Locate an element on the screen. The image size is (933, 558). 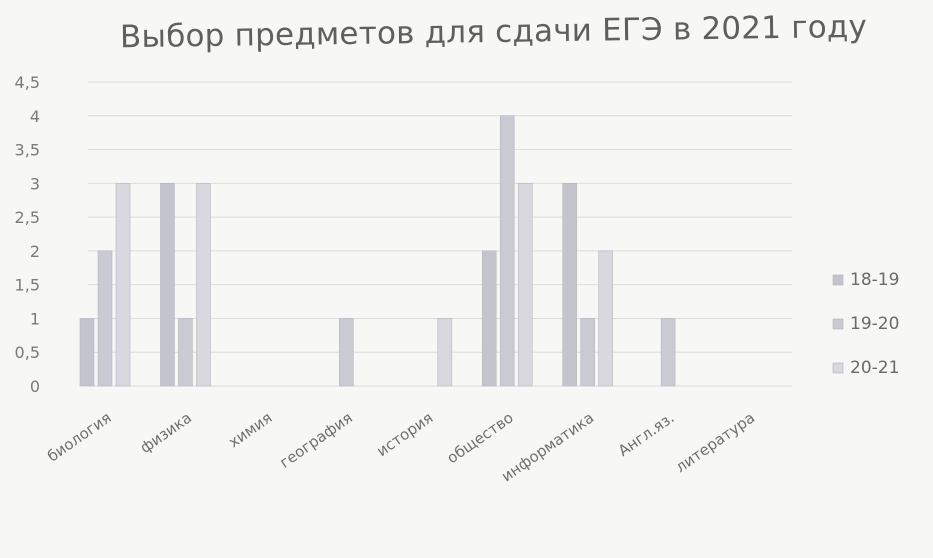
y-tick-label: 0 is located at coordinates (35, 386).